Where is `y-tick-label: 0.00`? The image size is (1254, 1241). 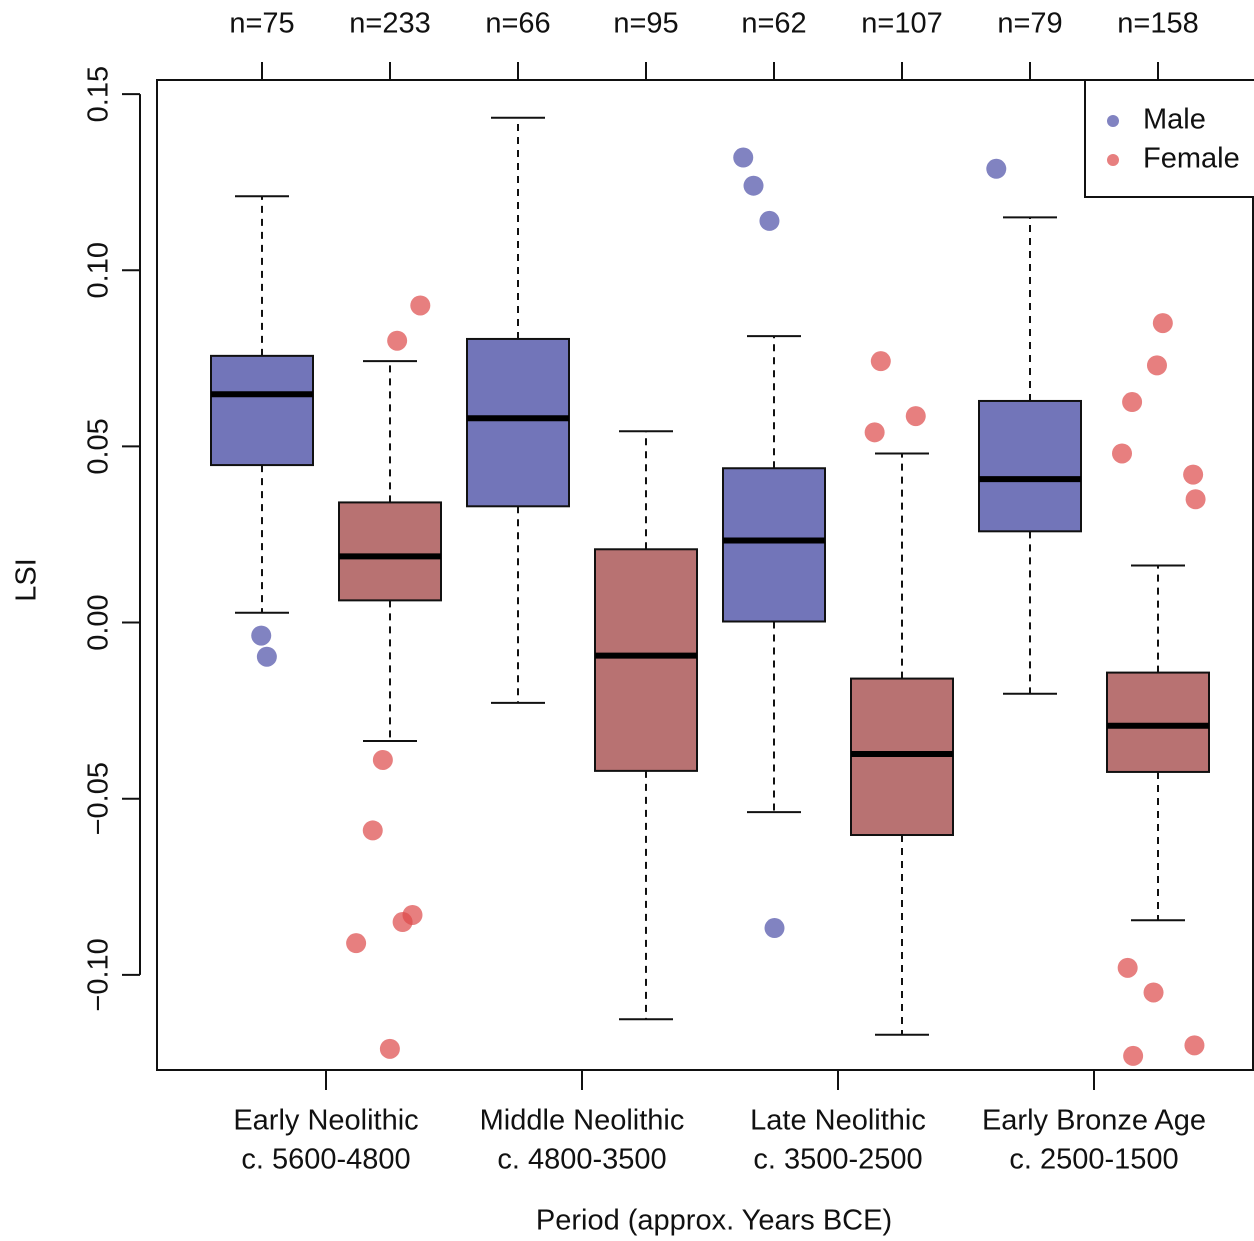 y-tick-label: 0.00 is located at coordinates (99, 622).